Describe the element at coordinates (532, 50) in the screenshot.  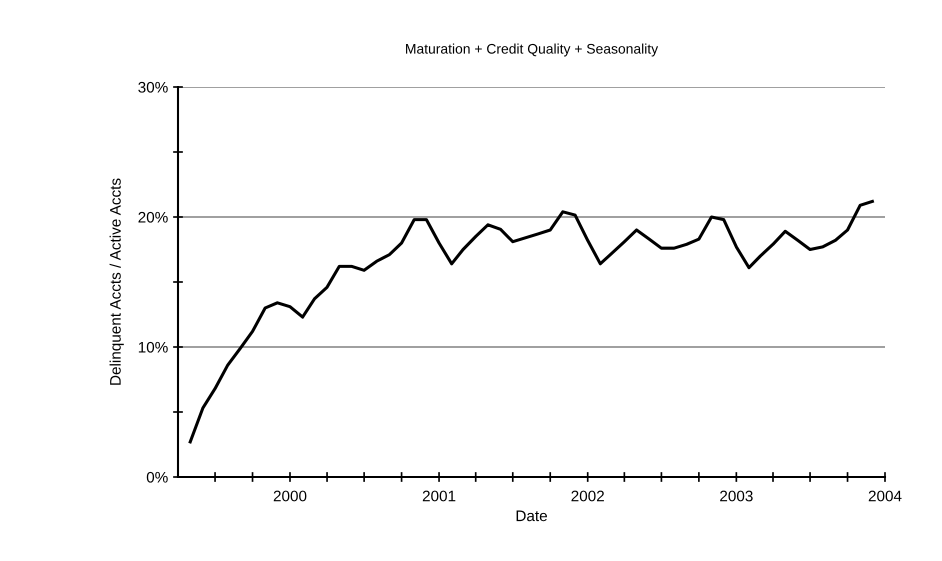
I see `chart-title: Maturation + Credit Quality + Seasonality` at that location.